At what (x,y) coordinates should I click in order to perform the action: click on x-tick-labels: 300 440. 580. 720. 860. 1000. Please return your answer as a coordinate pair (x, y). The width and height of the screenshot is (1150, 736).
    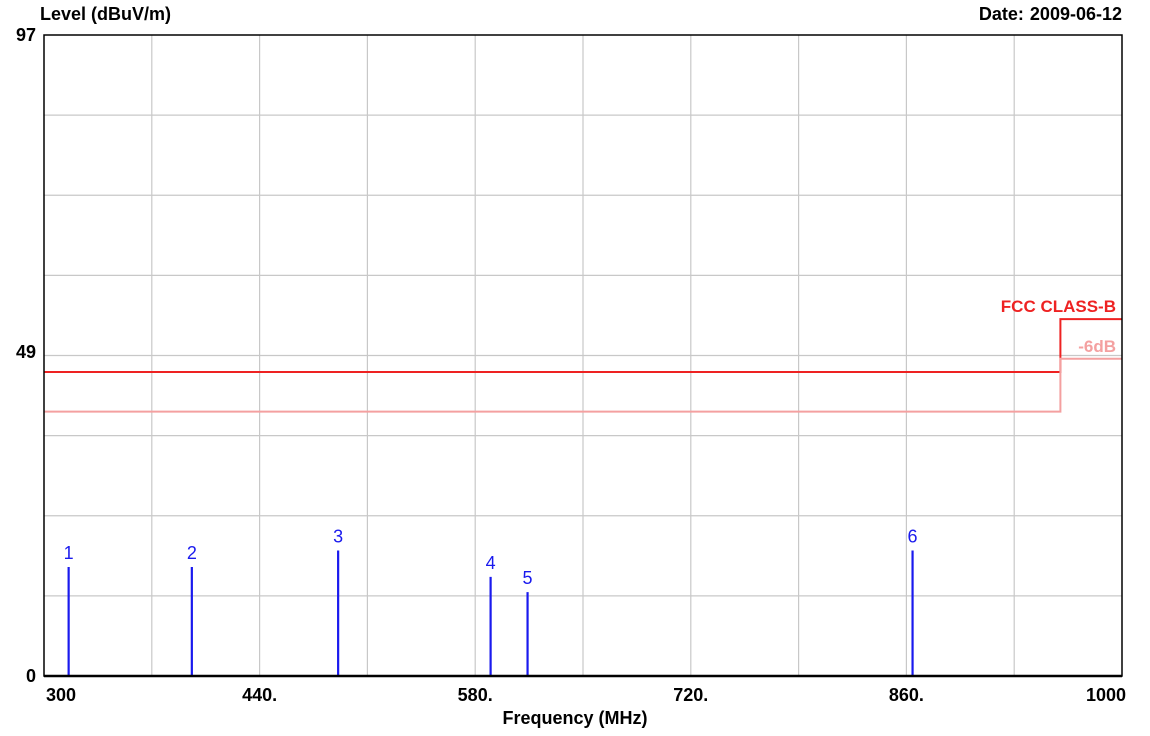
    Looking at the image, I should click on (586, 695).